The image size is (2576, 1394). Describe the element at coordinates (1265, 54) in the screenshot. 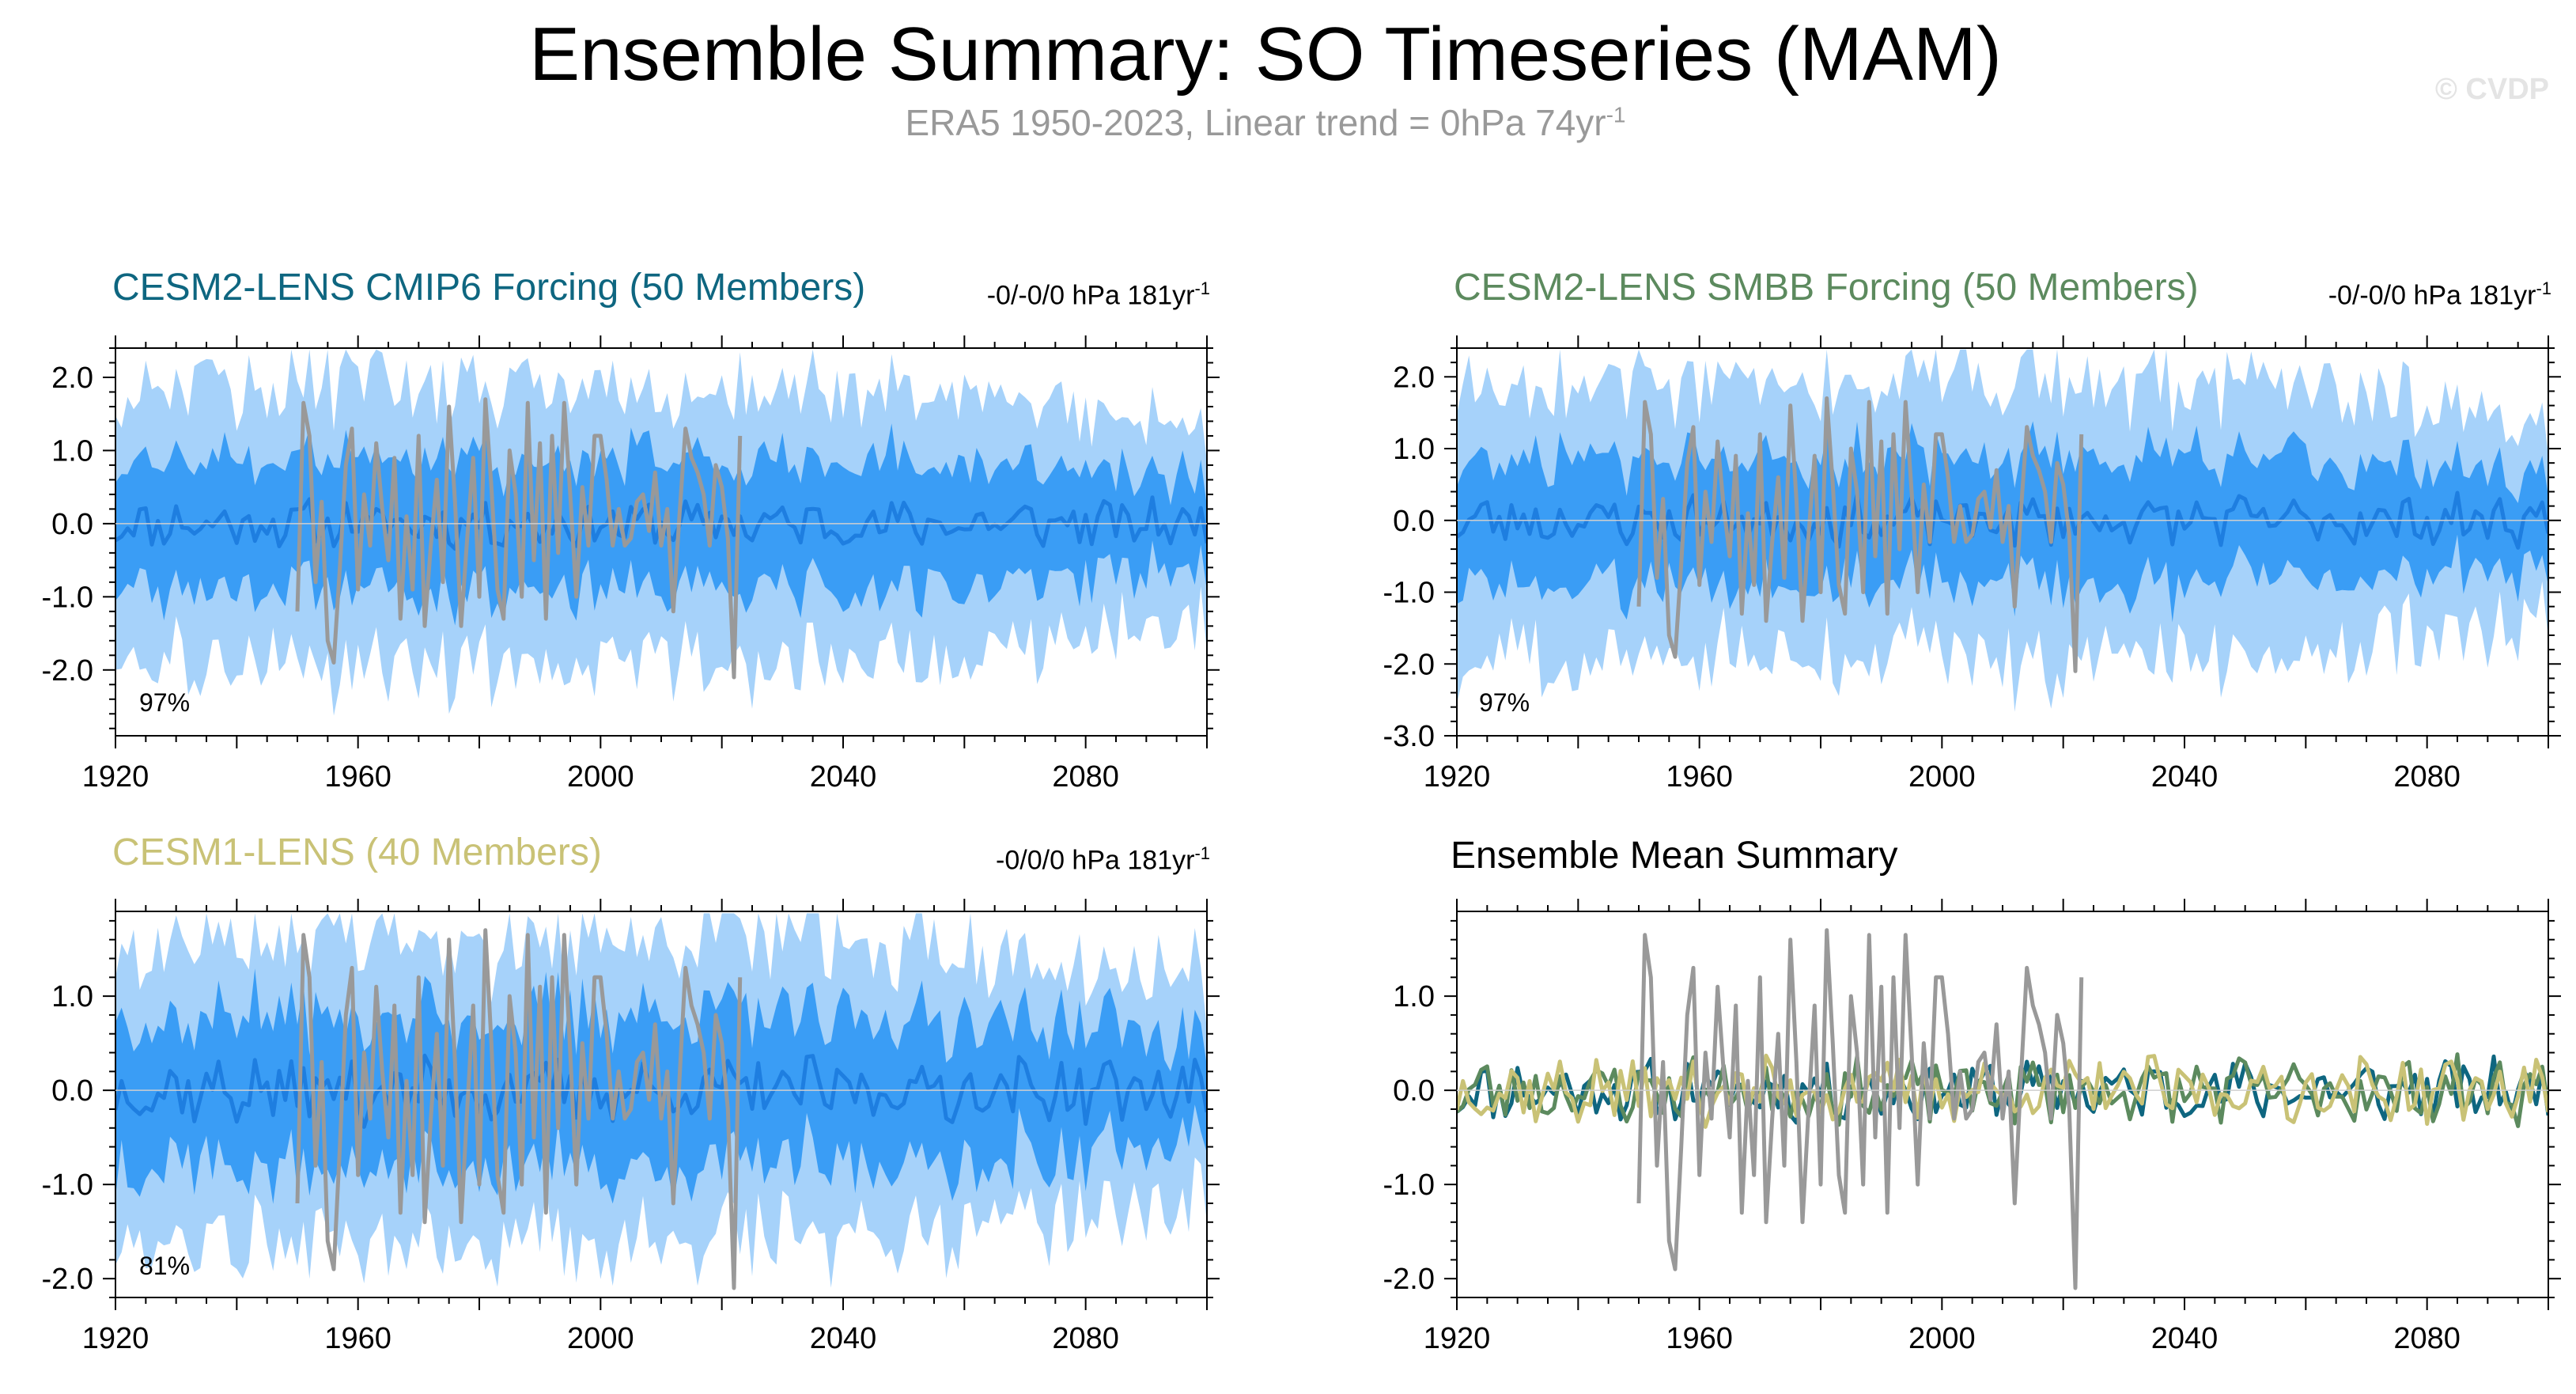

I see `main-title: Ensemble Summary: SO Timeseries (MAM)` at that location.